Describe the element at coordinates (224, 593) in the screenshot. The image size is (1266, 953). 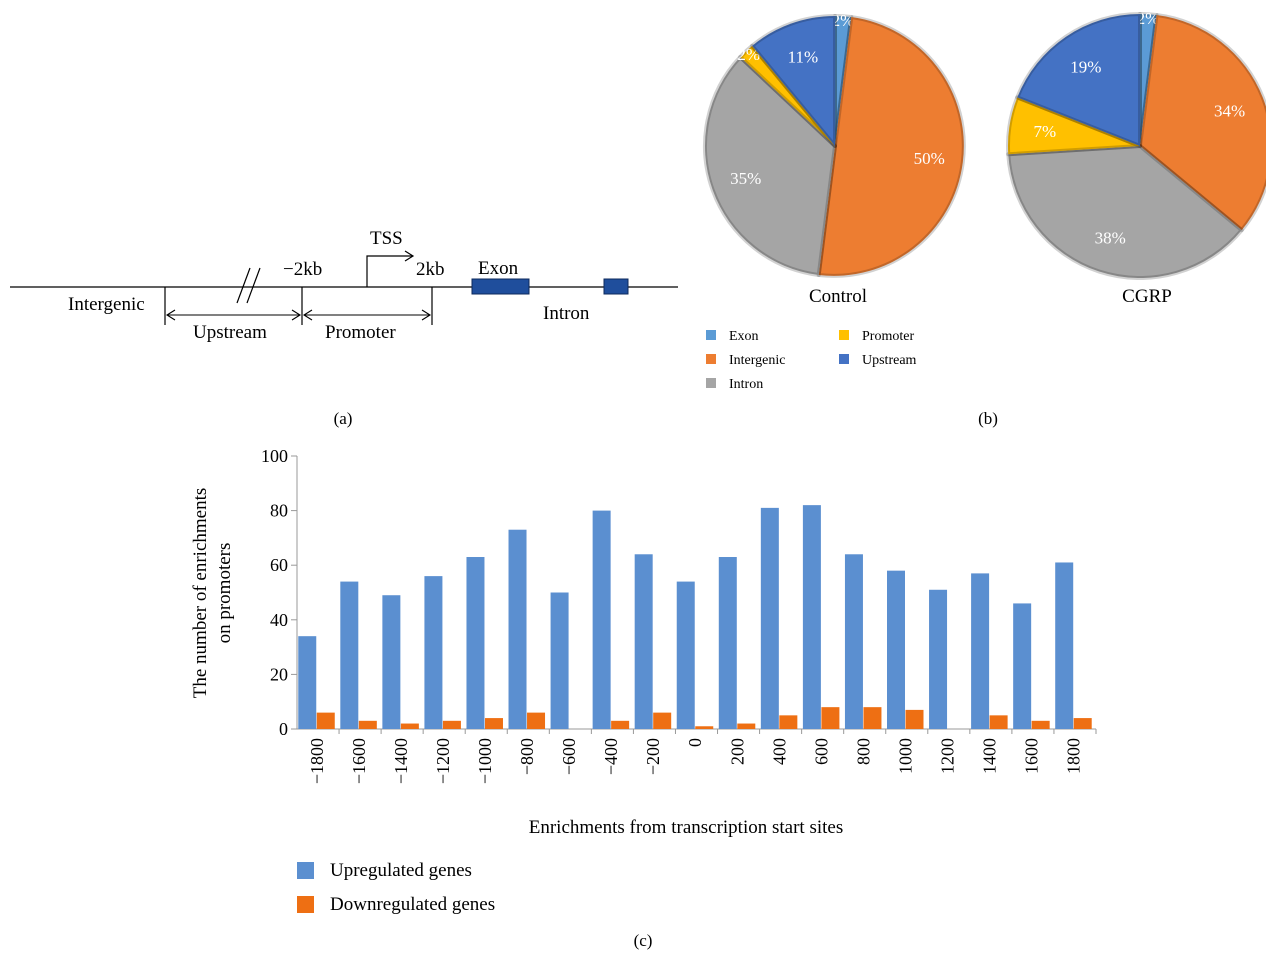
I see `y-axis-title-line-2: on promoters` at that location.